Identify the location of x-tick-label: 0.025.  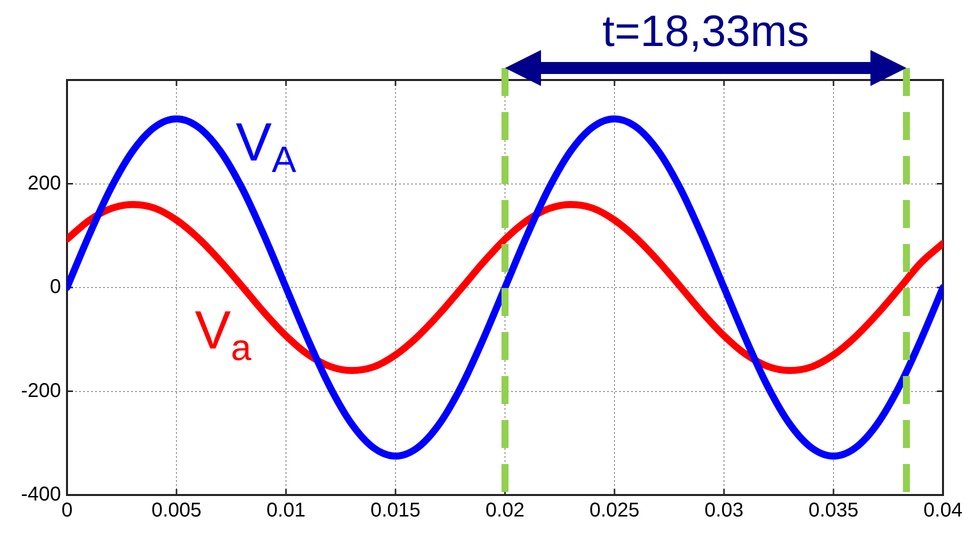
(614, 511).